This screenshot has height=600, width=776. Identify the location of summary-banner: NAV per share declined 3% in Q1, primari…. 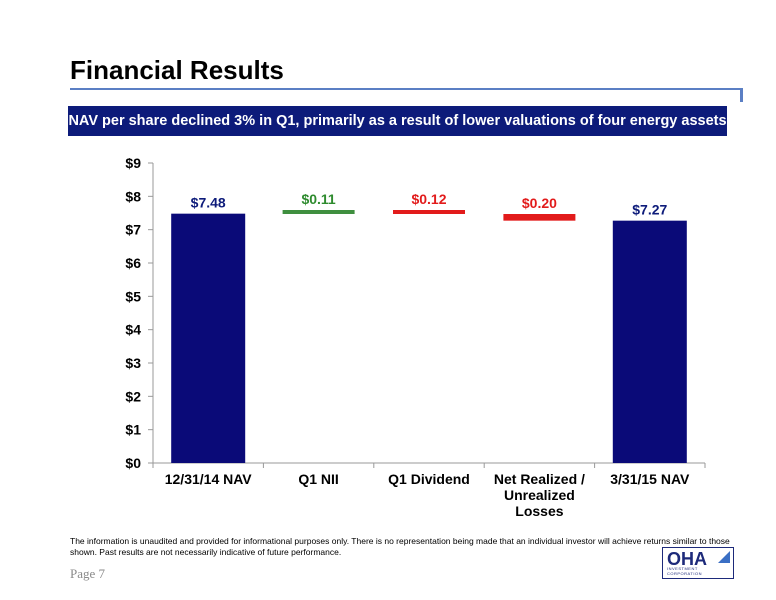
(397, 121).